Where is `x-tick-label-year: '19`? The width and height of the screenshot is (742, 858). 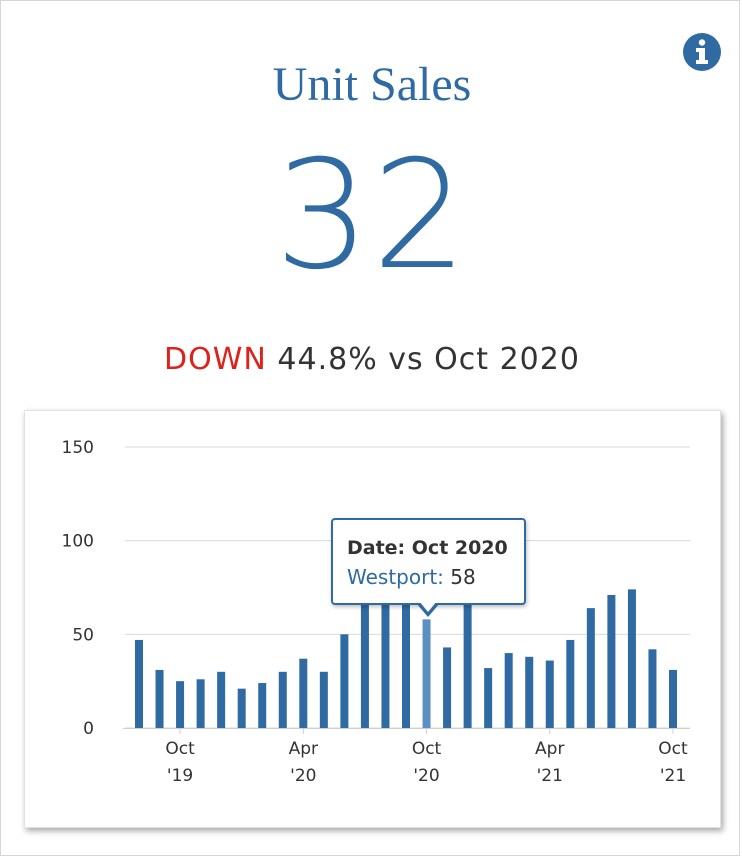 x-tick-label-year: '19 is located at coordinates (180, 776).